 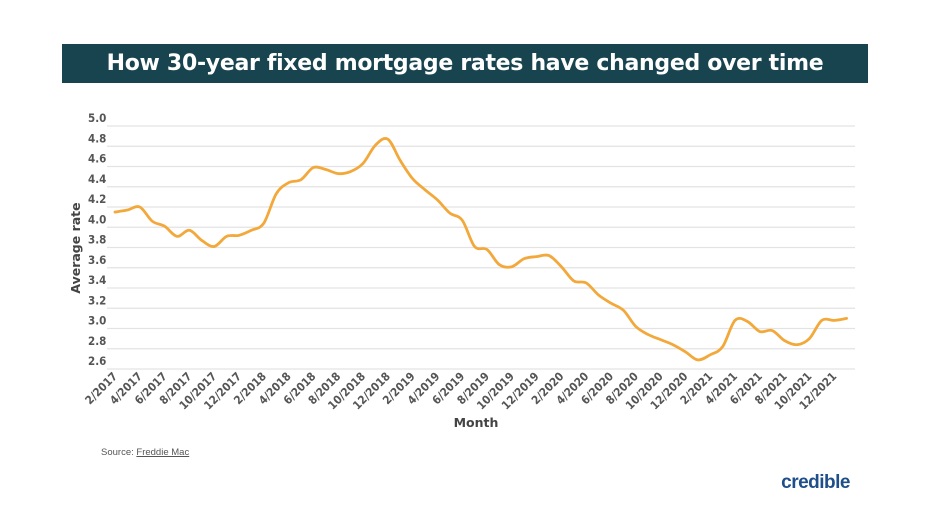 What do you see at coordinates (97, 219) in the screenshot?
I see `y-tick-label: 4.0` at bounding box center [97, 219].